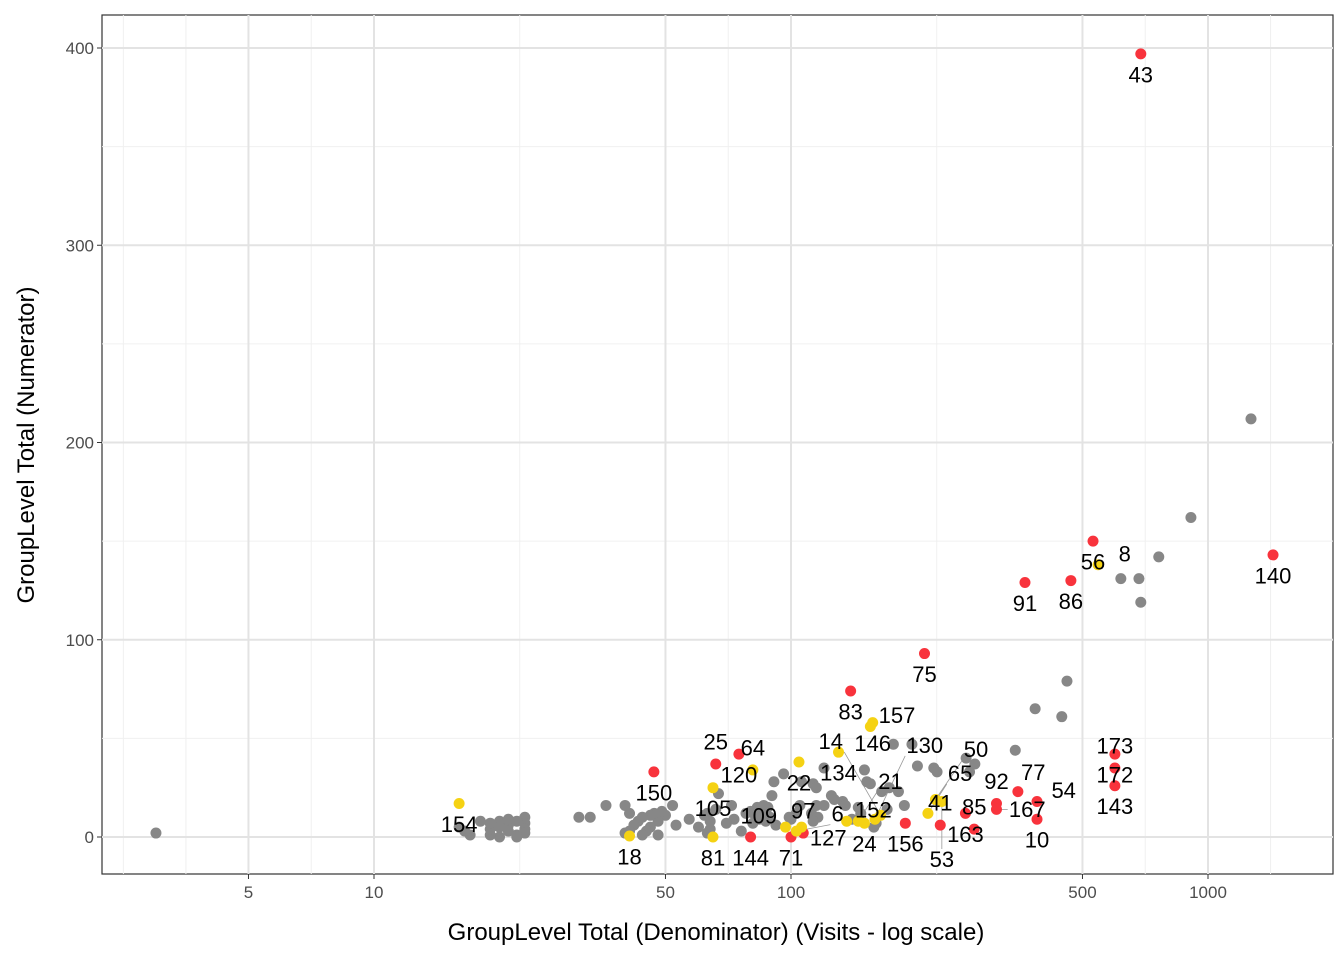 The width and height of the screenshot is (1344, 960). What do you see at coordinates (965, 834) in the screenshot?
I see `point-label: 163` at bounding box center [965, 834].